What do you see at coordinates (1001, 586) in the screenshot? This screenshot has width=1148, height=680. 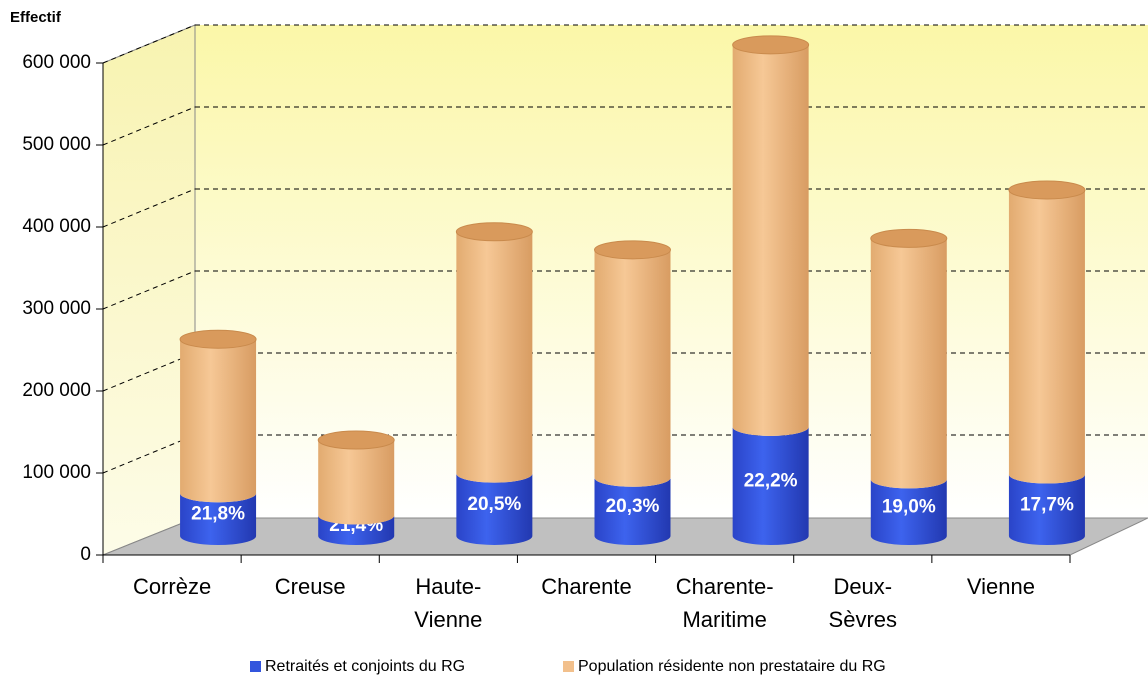 I see `x-tick-label: Vienne` at bounding box center [1001, 586].